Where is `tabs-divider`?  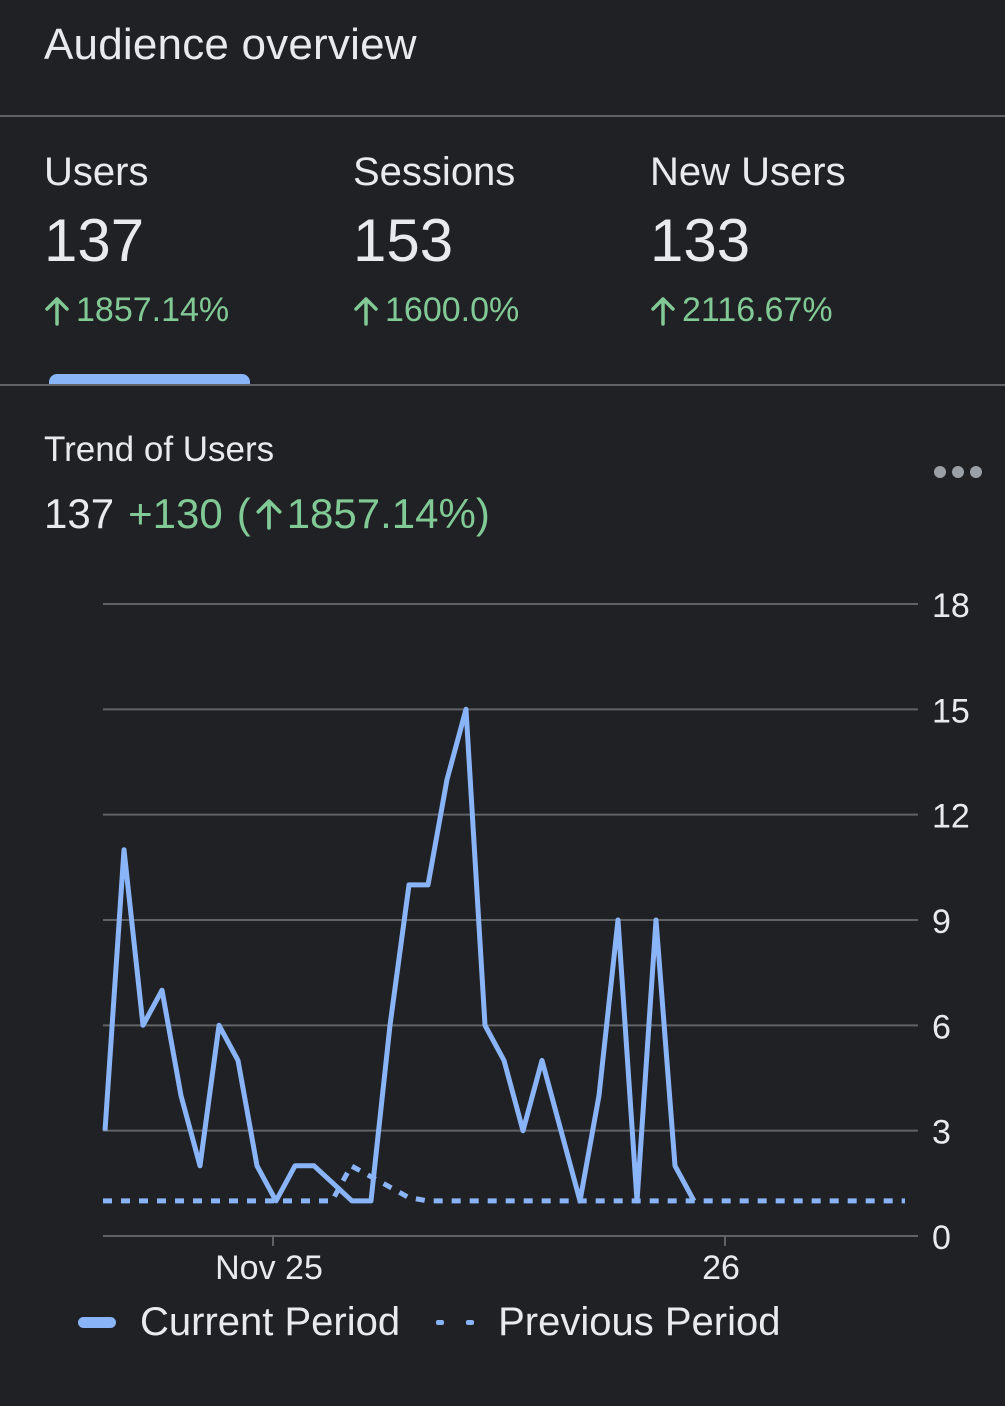
tabs-divider is located at coordinates (502, 385).